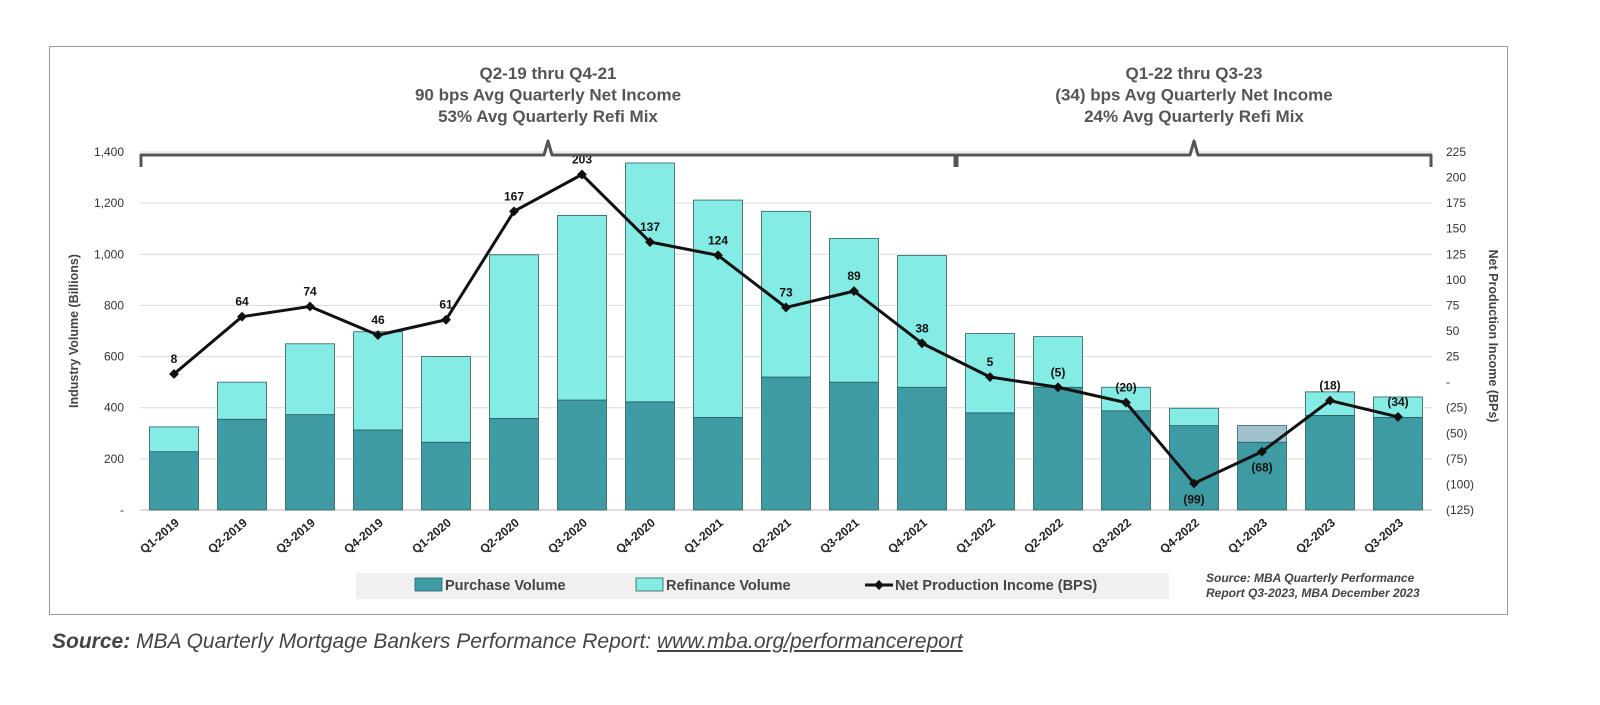 The height and width of the screenshot is (705, 1600). Describe the element at coordinates (310, 291) in the screenshot. I see `net-income-data-label: 74` at that location.